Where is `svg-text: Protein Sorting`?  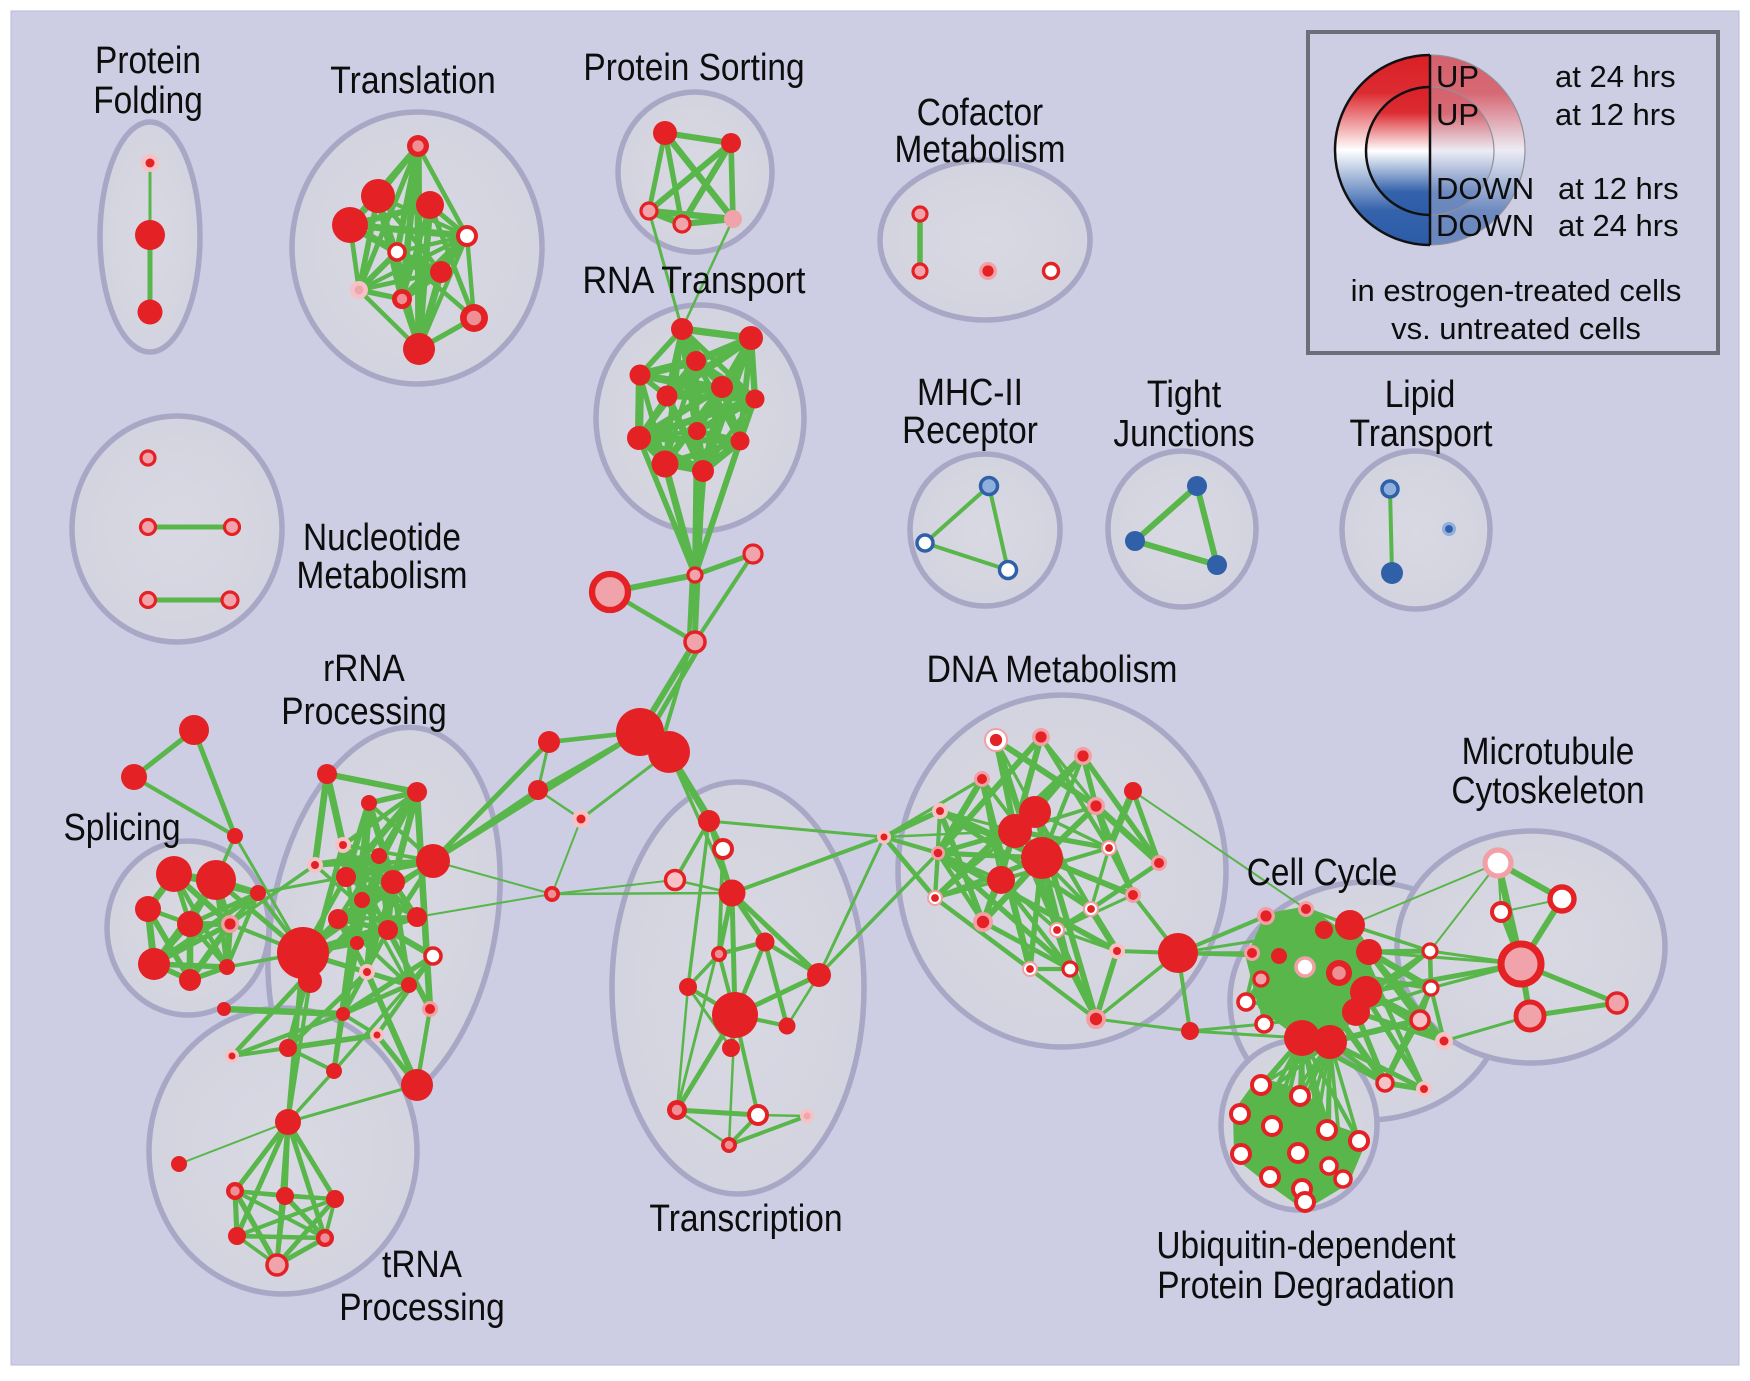 svg-text: Protein Sorting is located at coordinates (693, 68).